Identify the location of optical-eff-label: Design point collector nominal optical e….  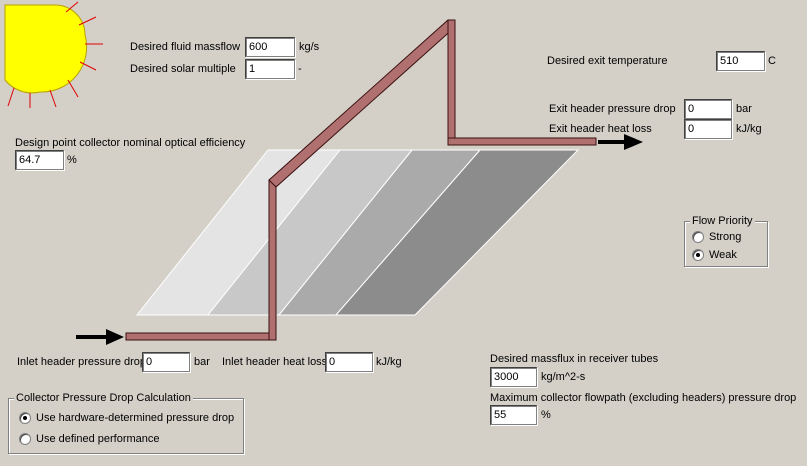
(130, 143).